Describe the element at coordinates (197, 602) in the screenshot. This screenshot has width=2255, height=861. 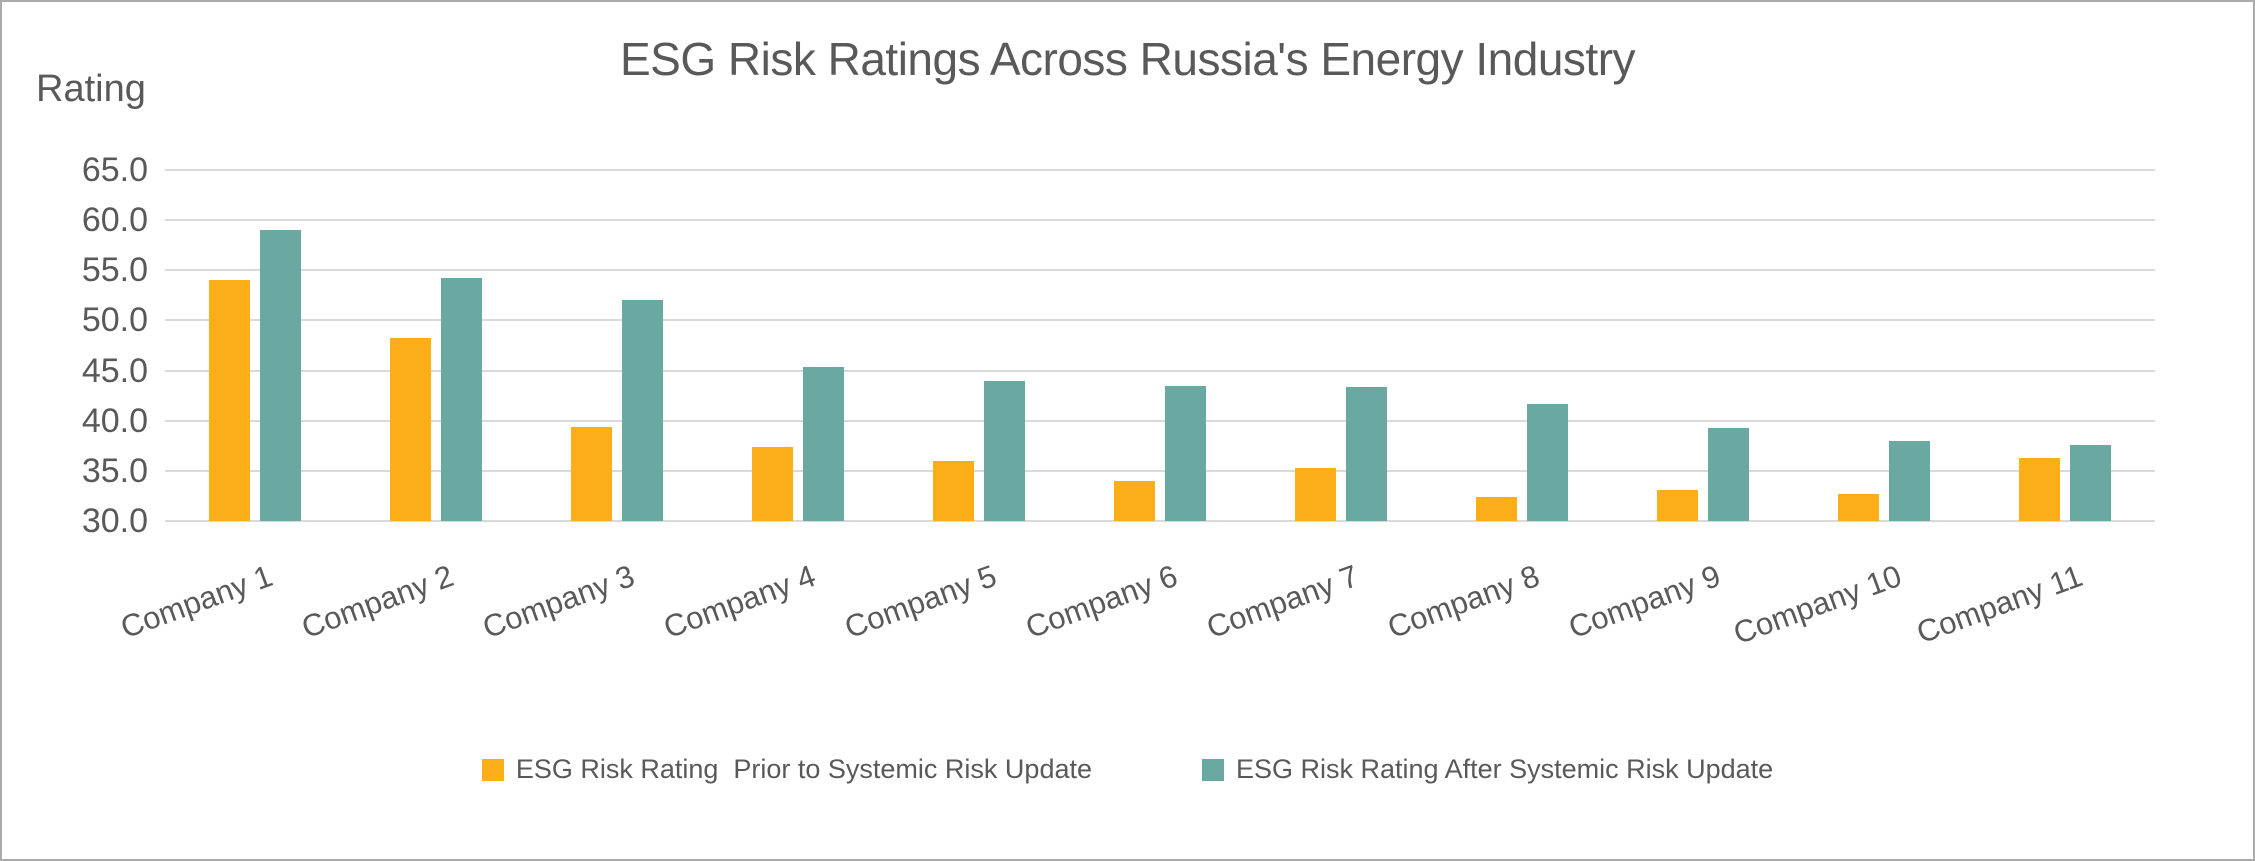
I see `x-axis-label-company-1: Company 1` at that location.